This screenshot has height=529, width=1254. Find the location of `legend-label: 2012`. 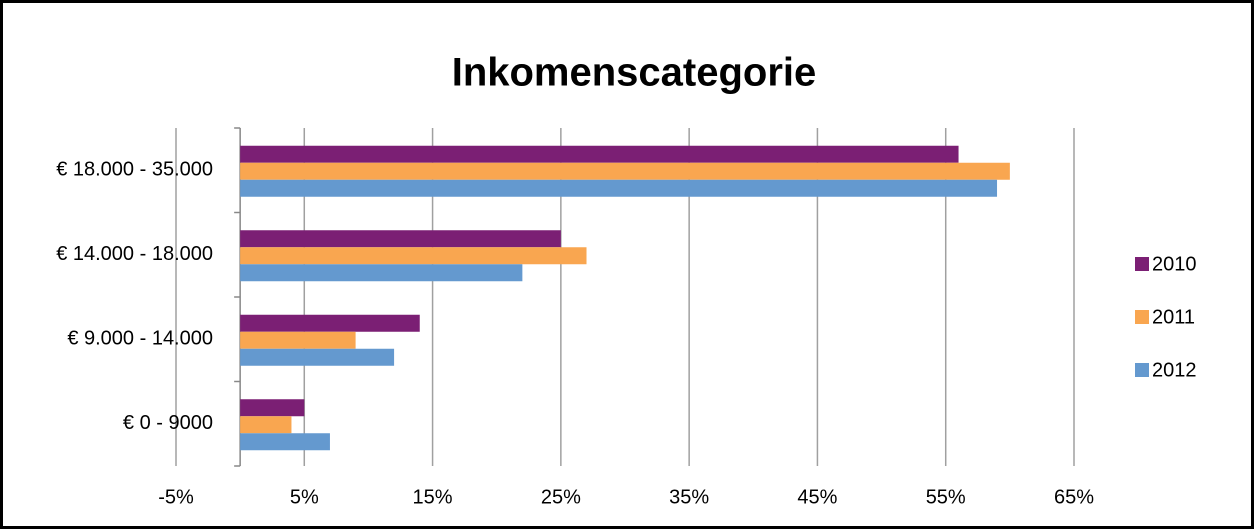

legend-label: 2012 is located at coordinates (1174, 370).